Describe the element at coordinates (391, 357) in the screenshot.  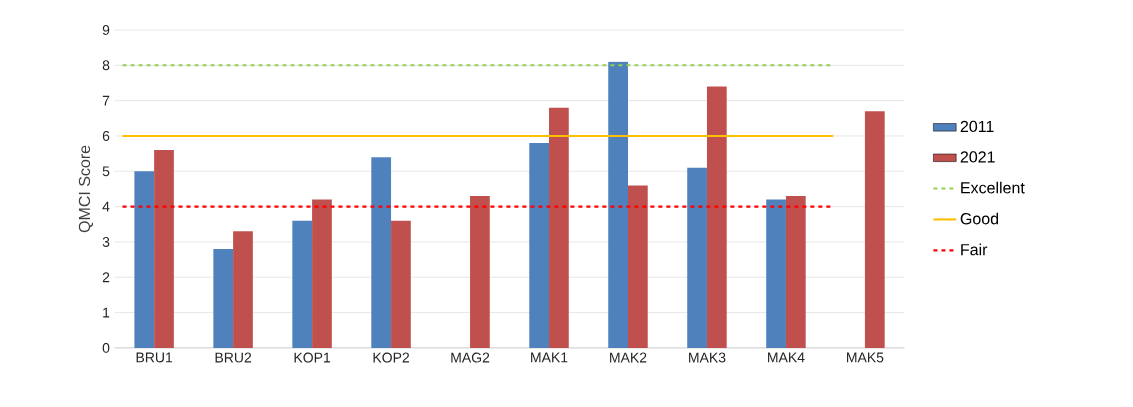
I see `x-tick-label: KOP2` at that location.